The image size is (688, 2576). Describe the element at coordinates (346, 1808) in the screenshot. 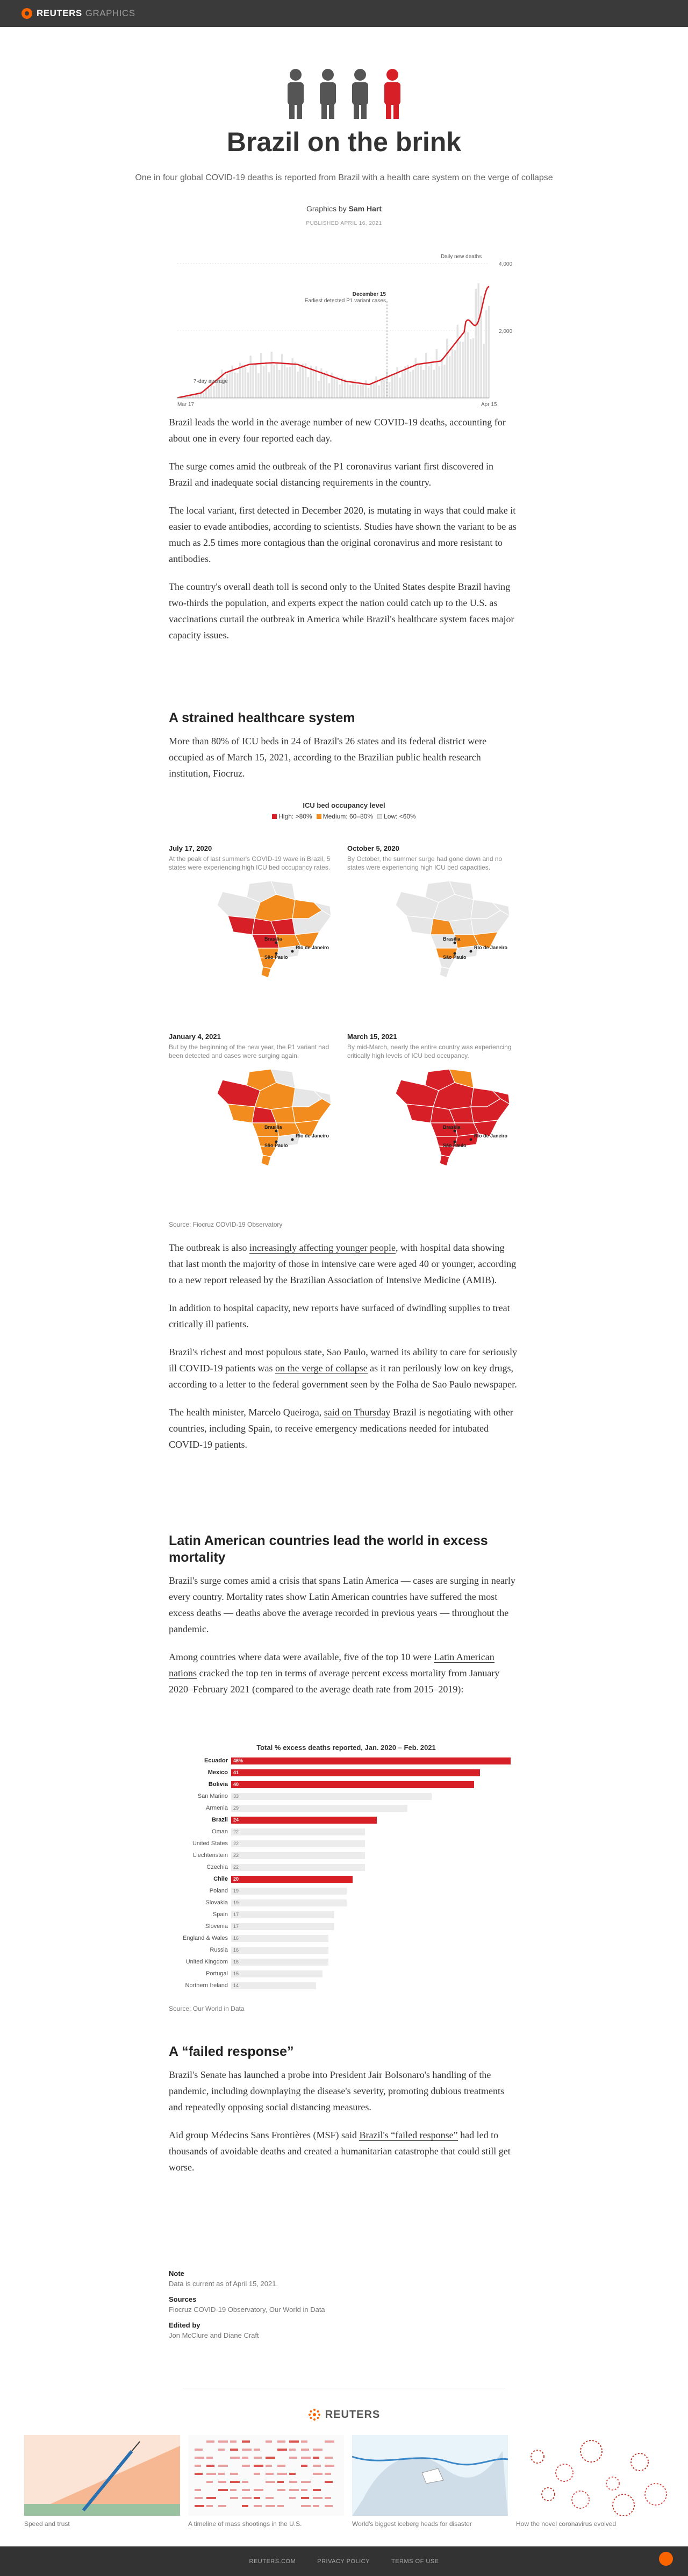

I see `bar-row: Armenia 29` at that location.